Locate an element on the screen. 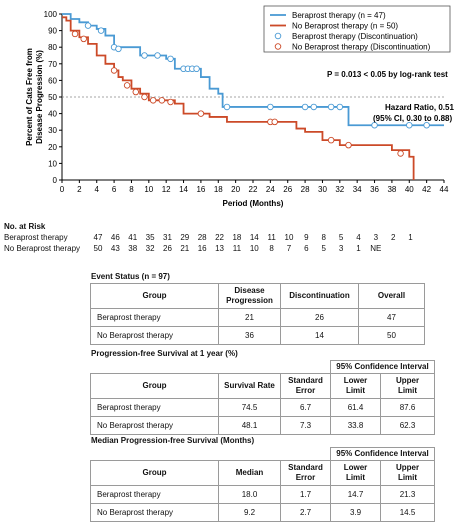 Image resolution: width=474 pixels, height=524 pixels. x-tick-label: 2 is located at coordinates (79, 189).